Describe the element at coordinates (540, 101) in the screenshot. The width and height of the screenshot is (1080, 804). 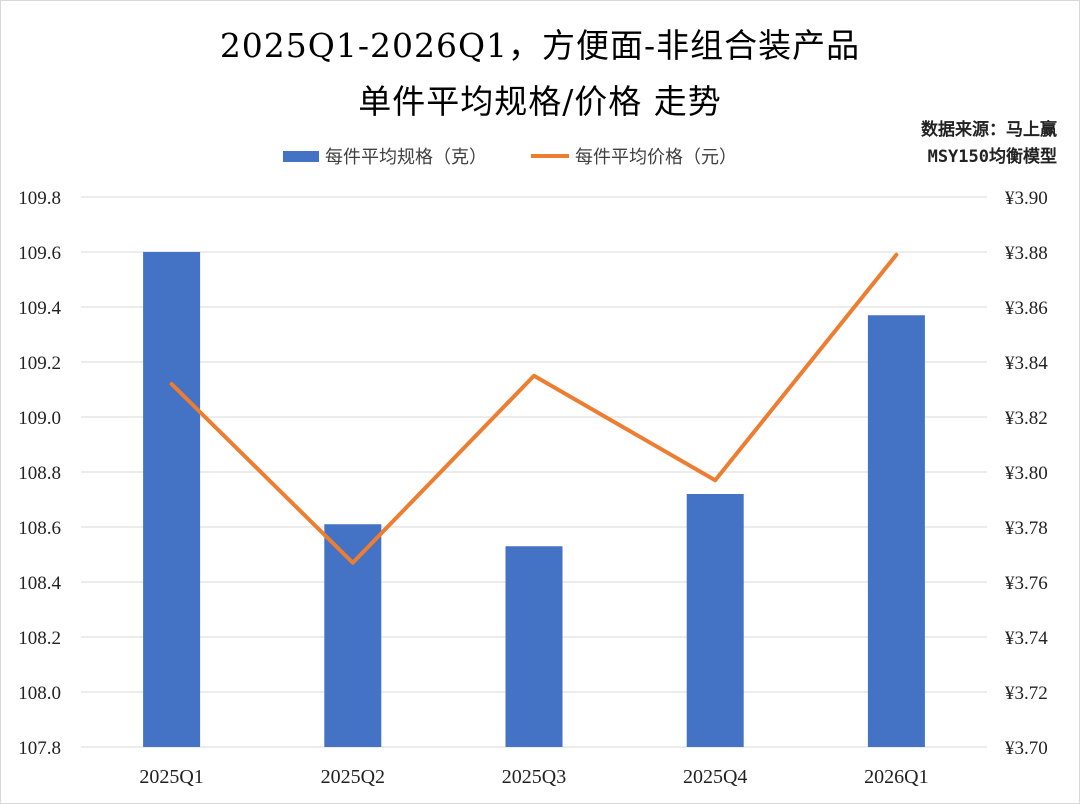
I see `chart-subtitle: 单件平均规格/价格 走势` at that location.